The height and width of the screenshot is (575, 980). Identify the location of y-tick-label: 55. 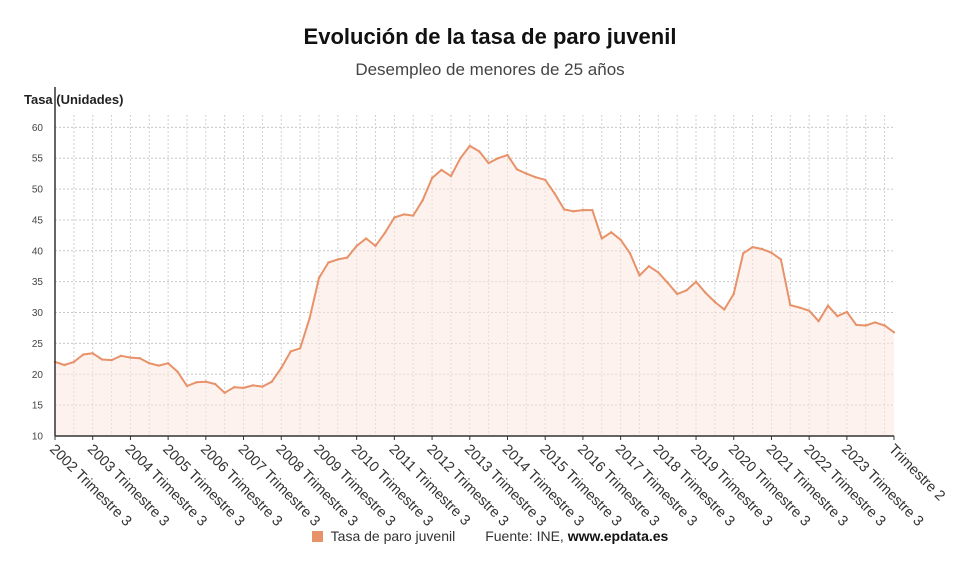
(38, 159).